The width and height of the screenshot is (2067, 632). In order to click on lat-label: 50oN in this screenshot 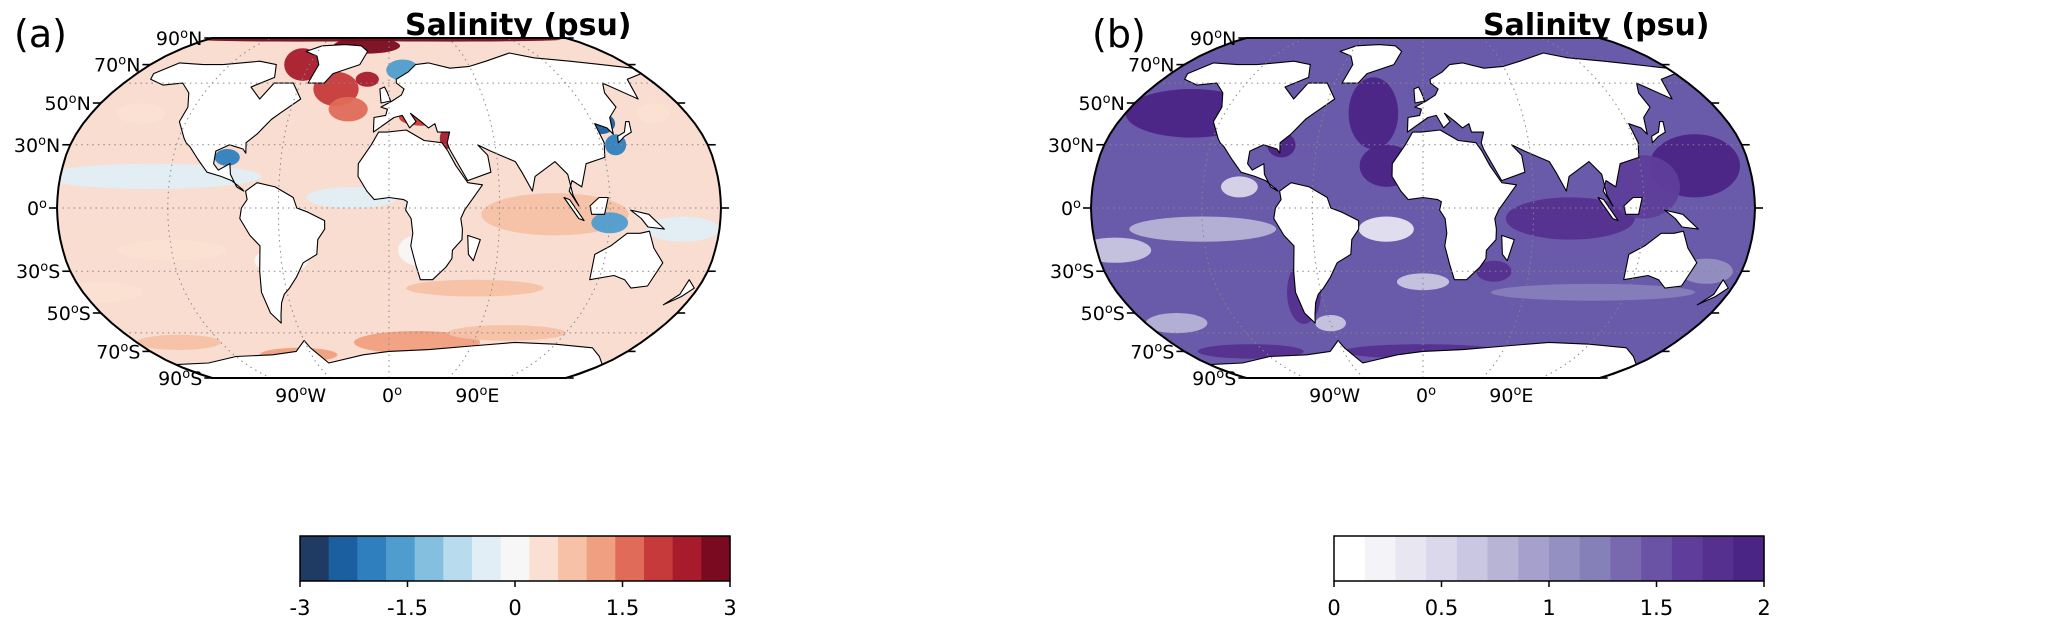, I will do `click(67, 103)`.